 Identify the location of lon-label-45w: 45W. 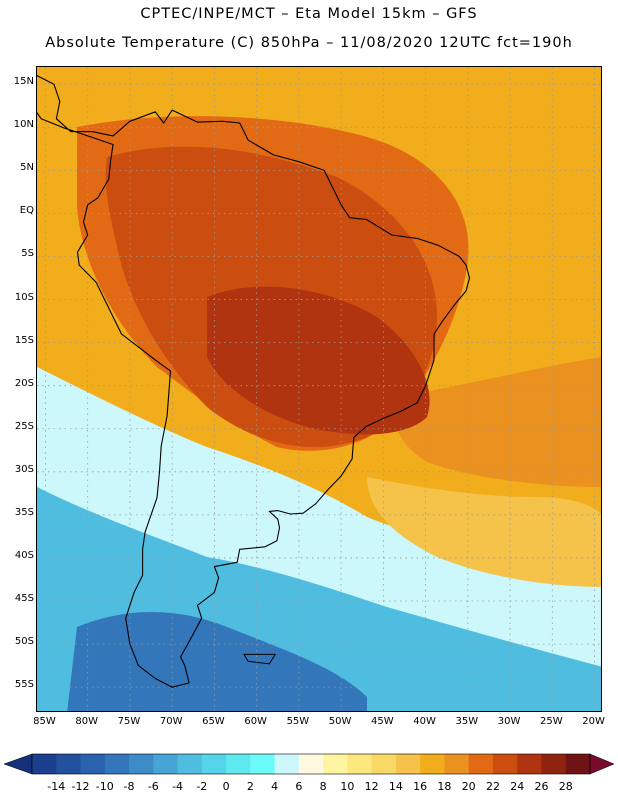
(382, 721).